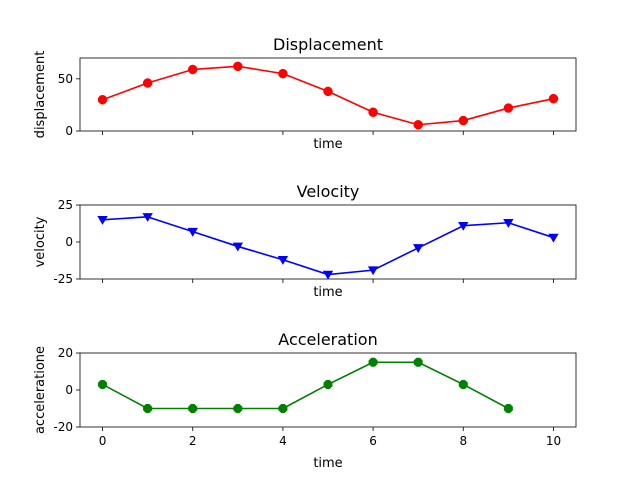 This screenshot has height=480, width=640. I want to click on acceleration-xlabel: time, so click(327, 463).